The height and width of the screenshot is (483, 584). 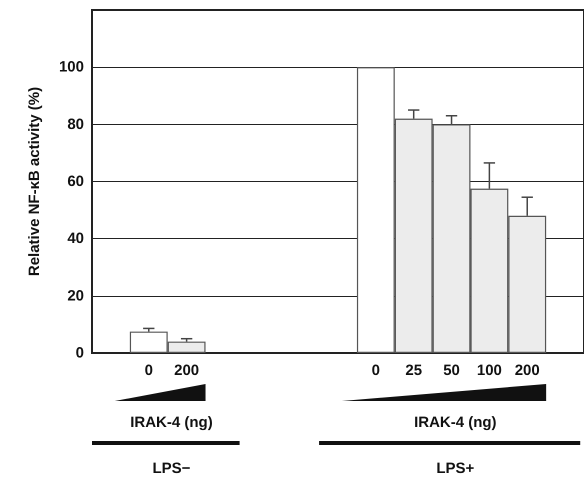 What do you see at coordinates (171, 468) in the screenshot?
I see `text: LPS−` at bounding box center [171, 468].